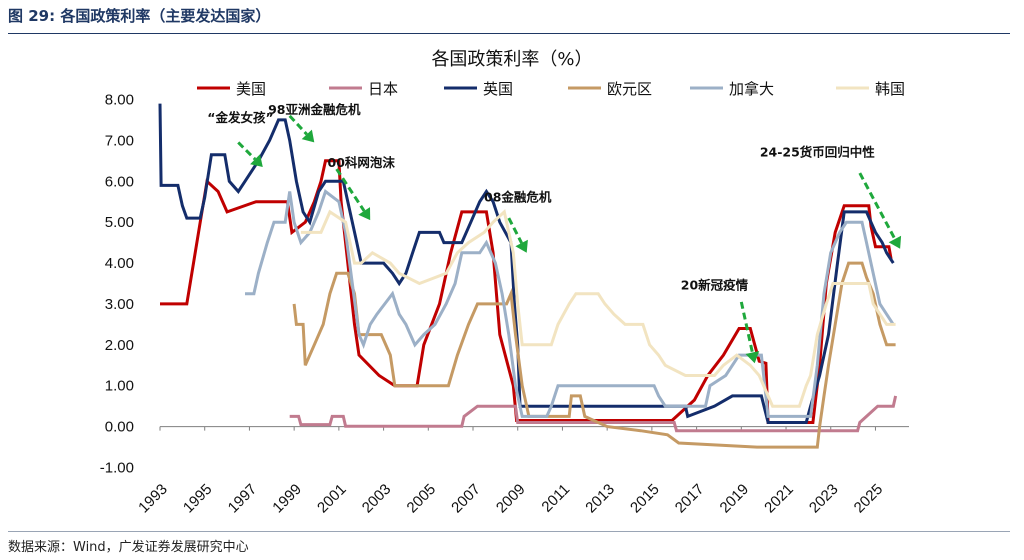 This screenshot has height=560, width=1024. I want to click on x-tick-label-7: 2007, so click(466, 499).